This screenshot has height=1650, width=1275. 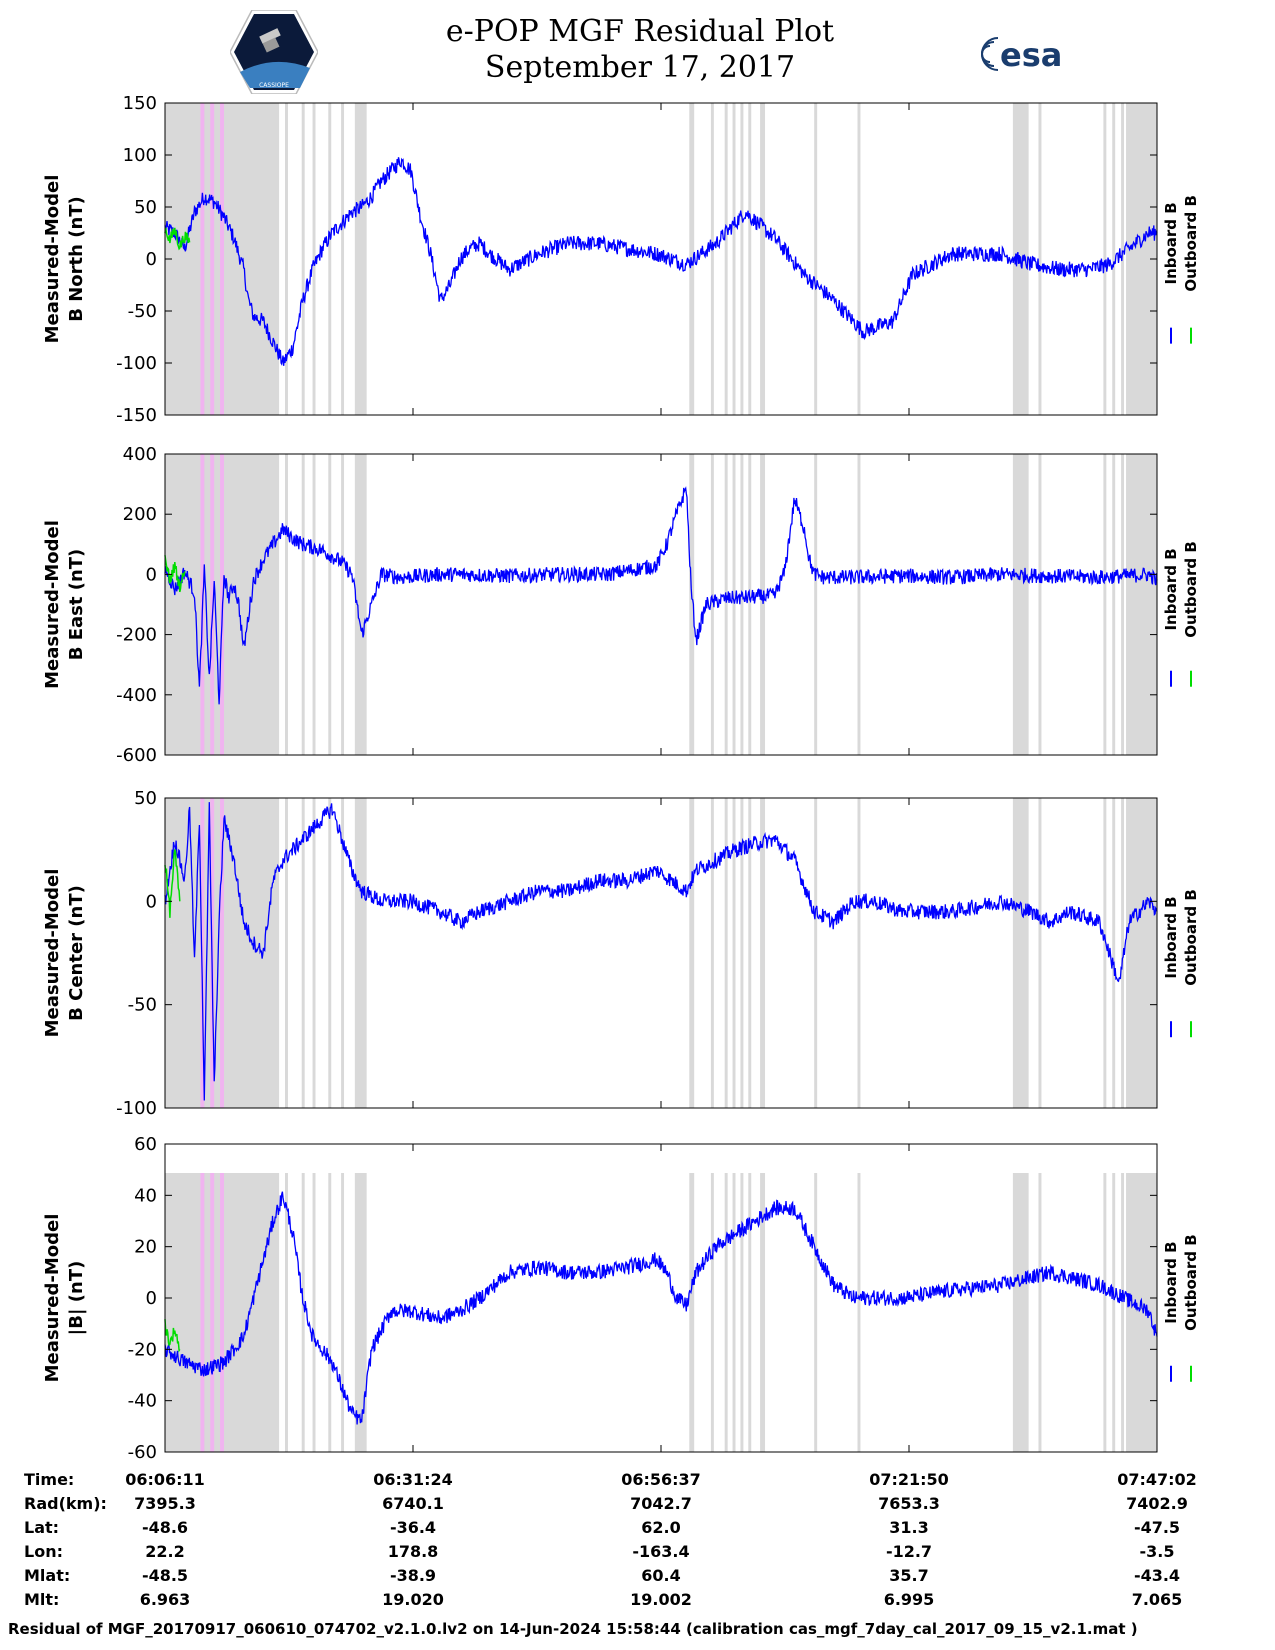 What do you see at coordinates (140, 514) in the screenshot?
I see `y-tick-label: 200` at bounding box center [140, 514].